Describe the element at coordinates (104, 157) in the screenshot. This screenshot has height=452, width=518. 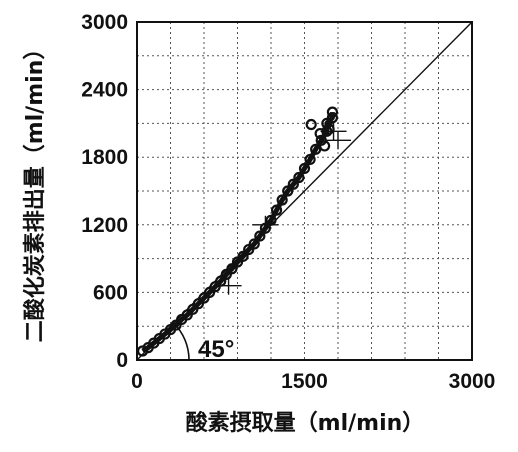
I see `y-tick-label: 1800` at that location.